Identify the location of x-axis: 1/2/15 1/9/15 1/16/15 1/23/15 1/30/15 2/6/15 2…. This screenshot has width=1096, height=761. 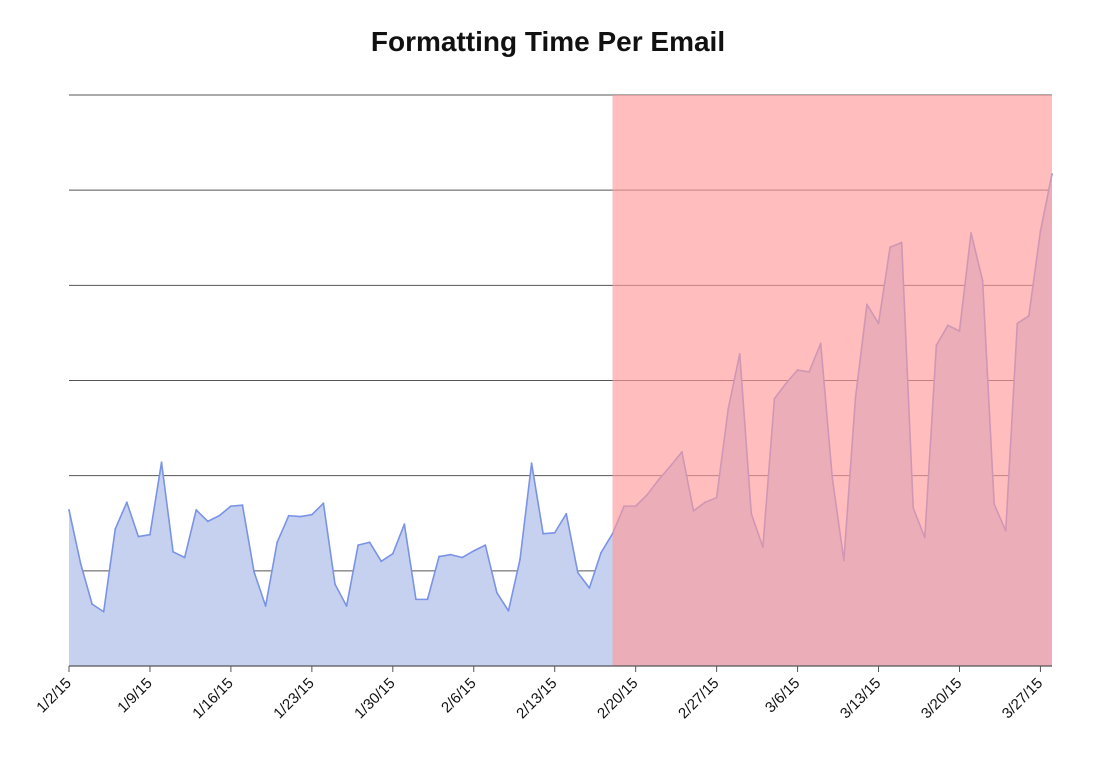
(542, 693).